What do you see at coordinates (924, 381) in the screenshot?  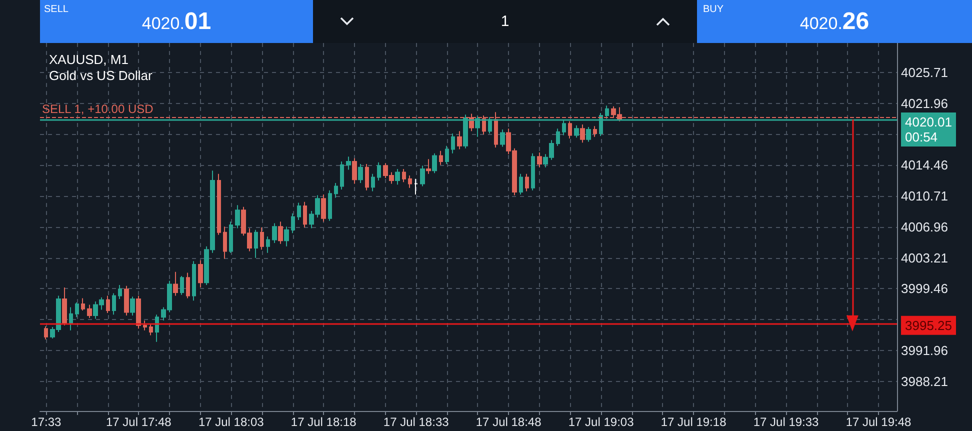 I see `y-tick-label: 3988.21` at bounding box center [924, 381].